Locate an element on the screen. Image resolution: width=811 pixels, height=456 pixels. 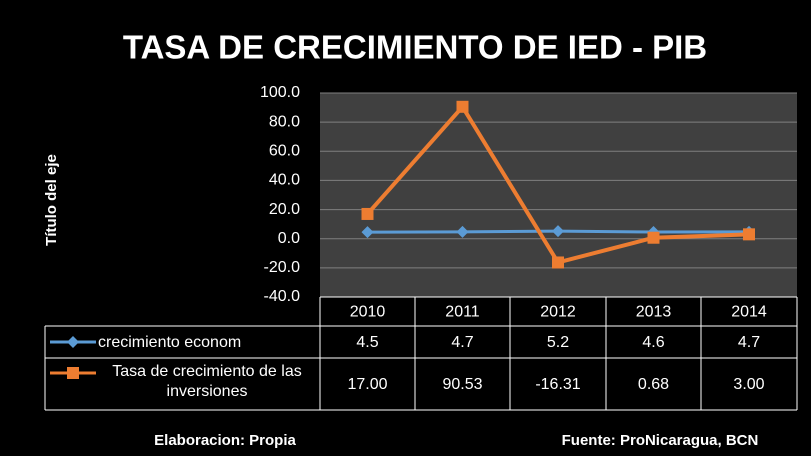
x-tick-label: 2013 is located at coordinates (654, 312).